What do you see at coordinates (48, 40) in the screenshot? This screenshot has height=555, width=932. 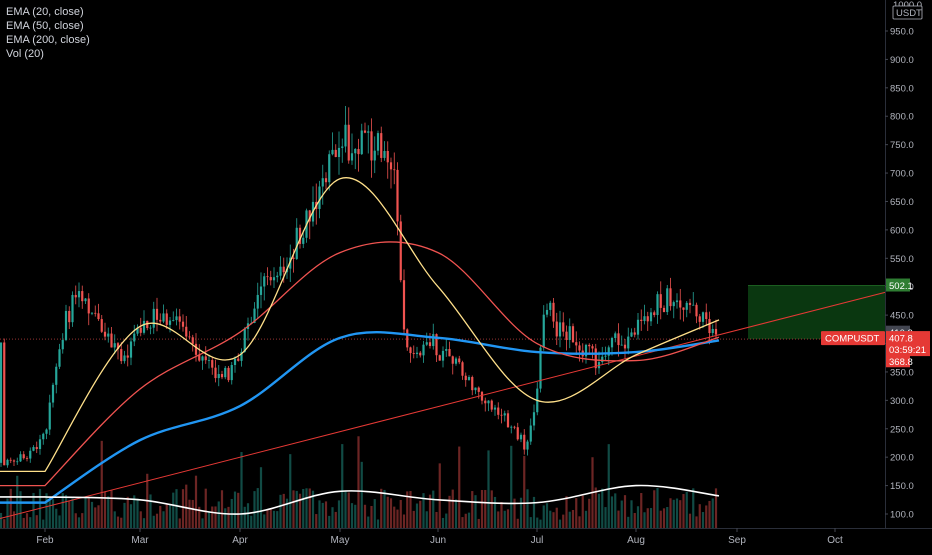 I see `legend-ema200: EMA (200, close)` at bounding box center [48, 40].